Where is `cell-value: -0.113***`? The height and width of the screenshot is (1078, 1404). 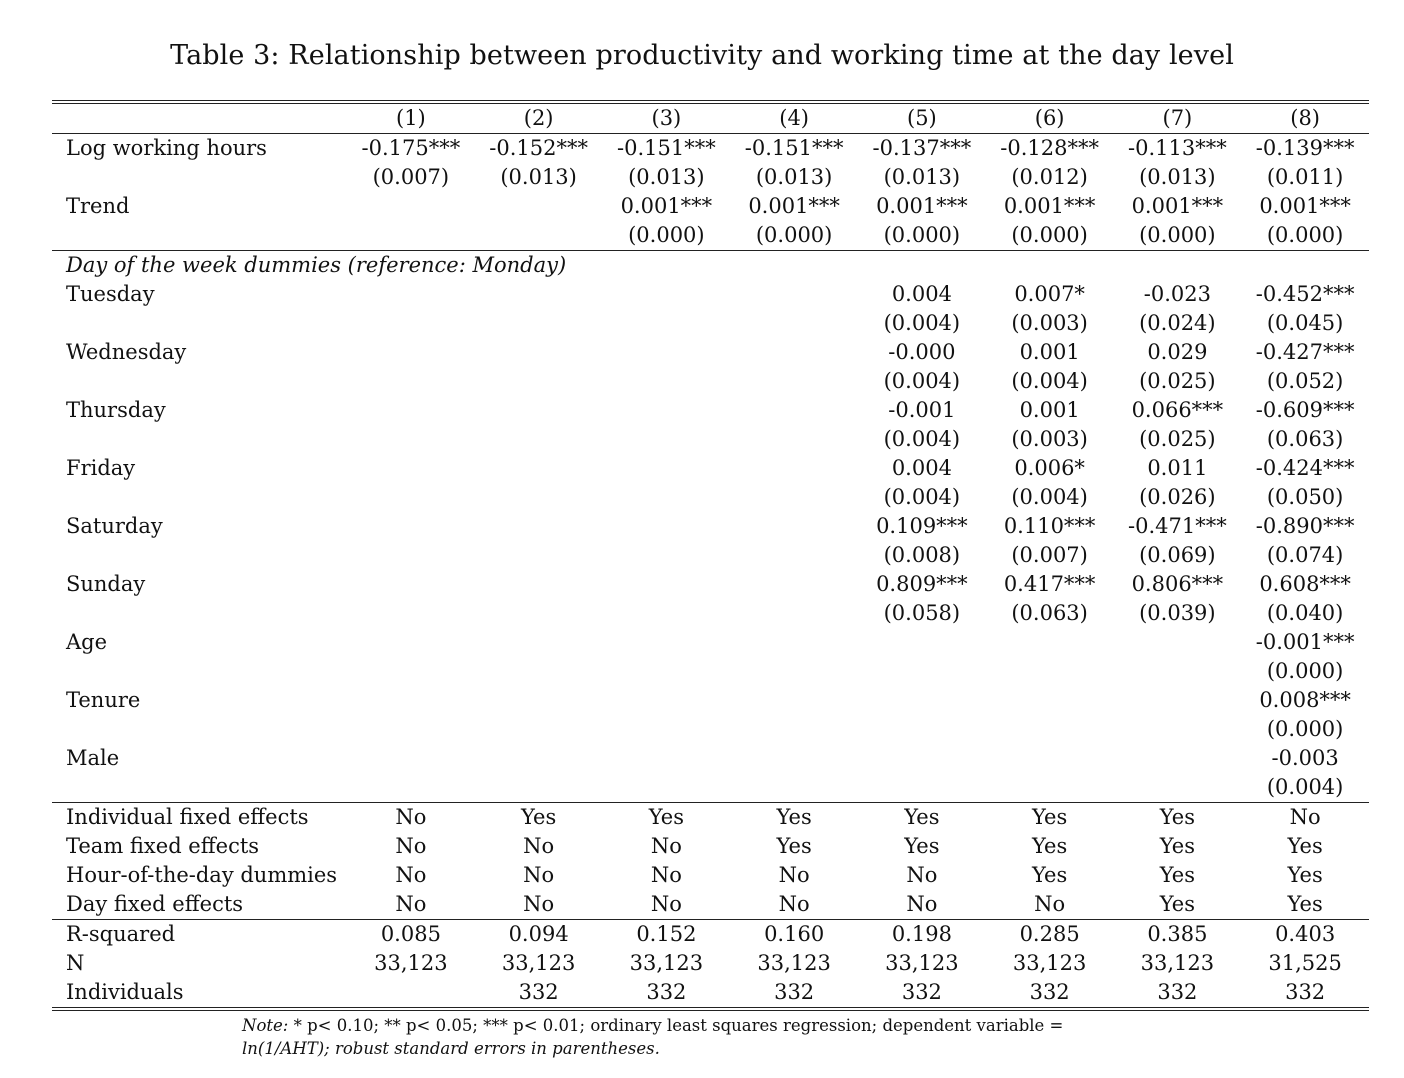
cell-value: -0.113*** is located at coordinates (1177, 148).